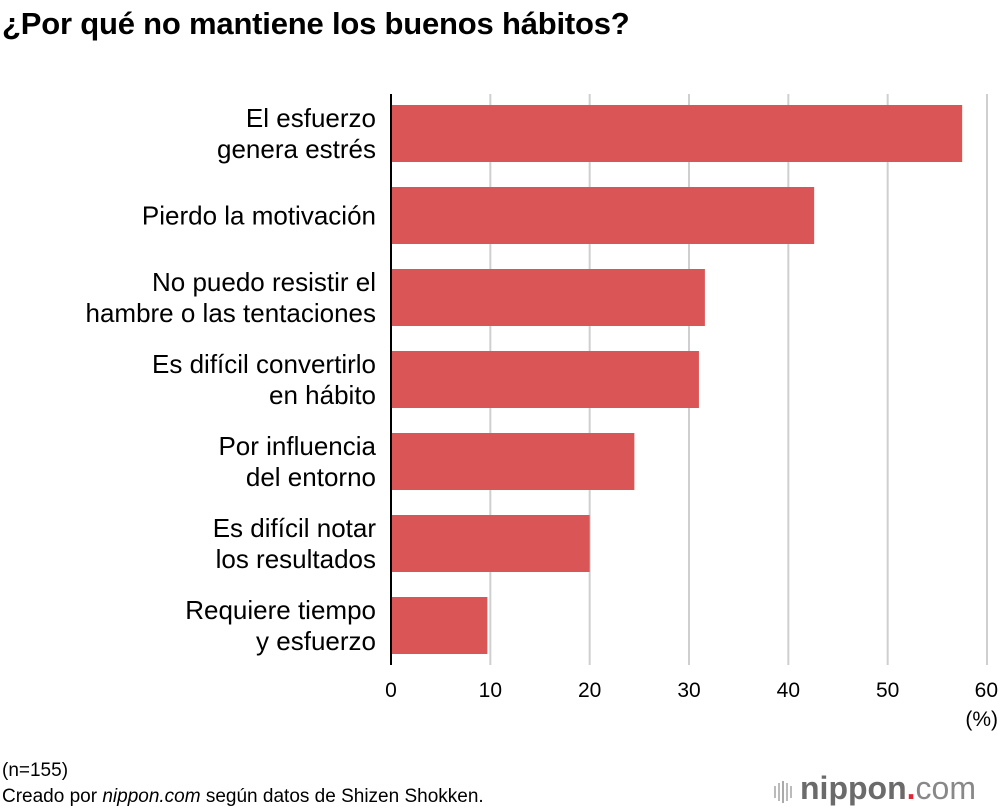  What do you see at coordinates (264, 282) in the screenshot?
I see `category-label: No puedo resistir el` at bounding box center [264, 282].